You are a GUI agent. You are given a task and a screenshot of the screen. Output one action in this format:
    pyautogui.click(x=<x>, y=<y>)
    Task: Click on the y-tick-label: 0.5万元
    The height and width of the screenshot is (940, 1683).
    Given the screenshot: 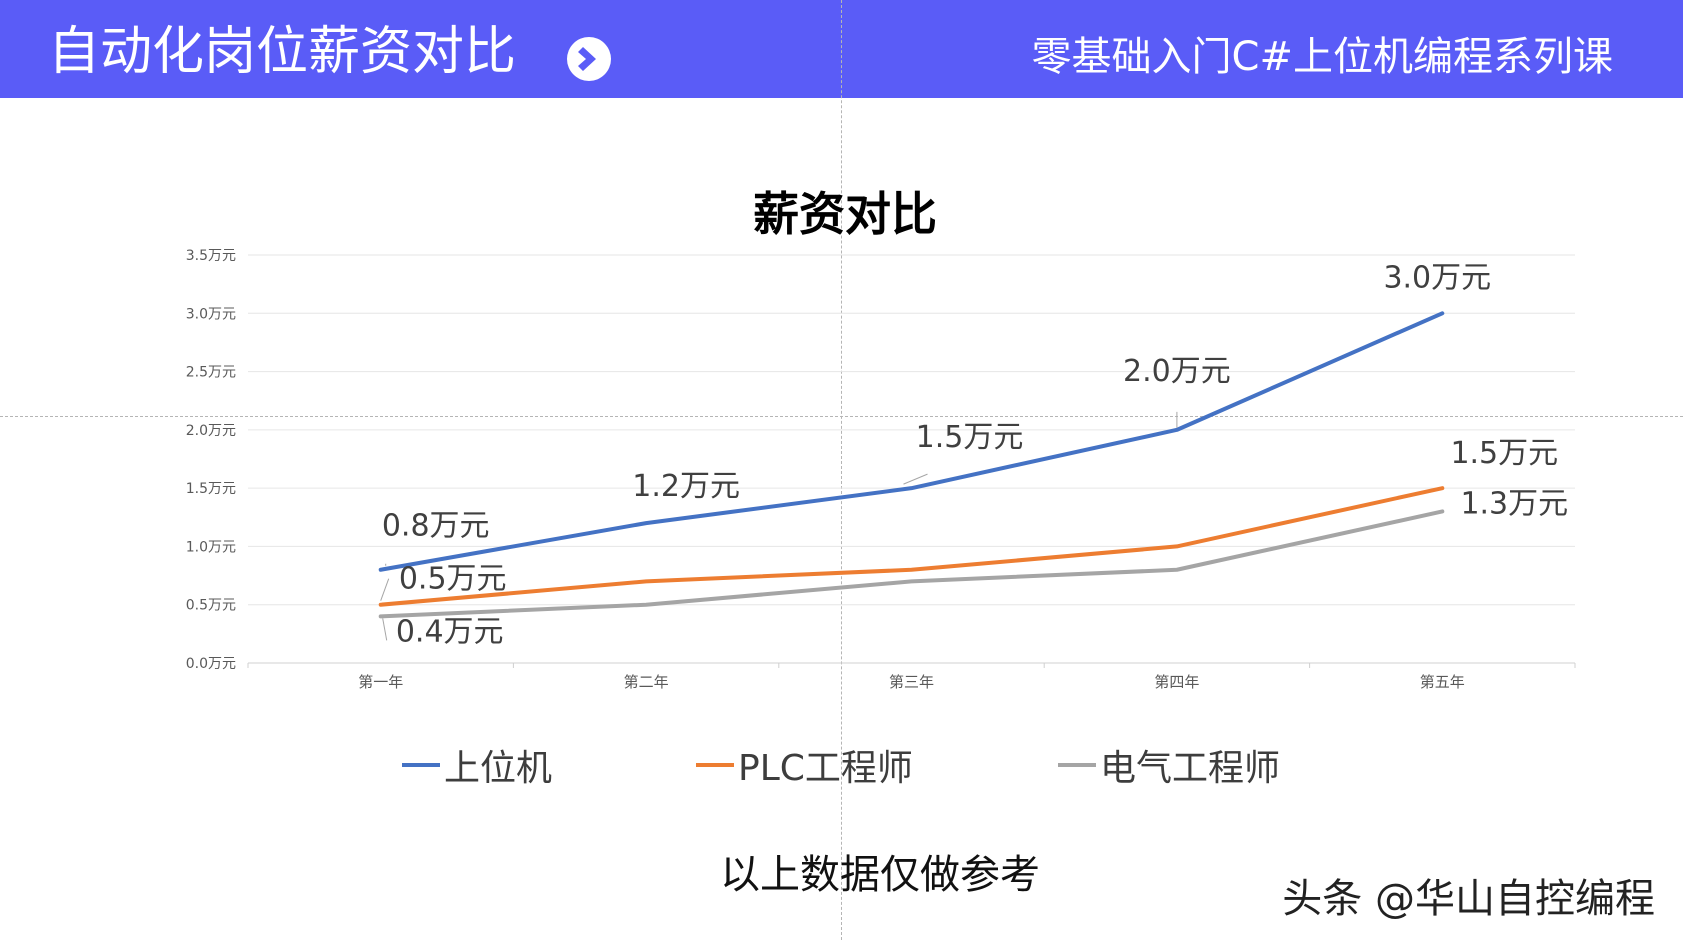 What is the action you would take?
    pyautogui.click(x=211, y=606)
    